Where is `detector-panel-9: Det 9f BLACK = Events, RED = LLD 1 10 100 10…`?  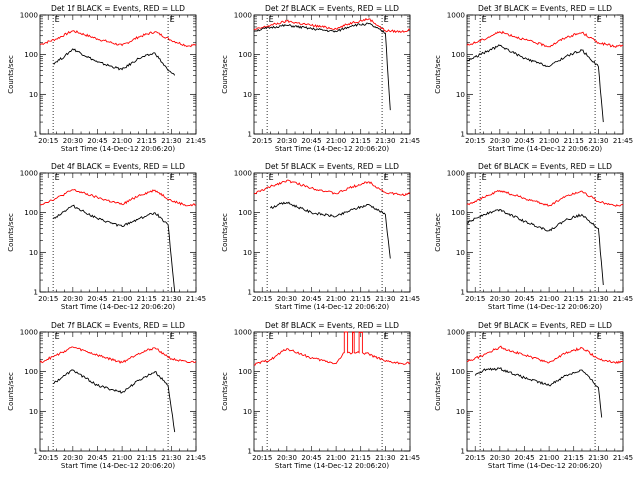 detector-panel-9: Det 9f BLACK = Events, RED = LLD 1 10 100 10… is located at coordinates (533, 395).